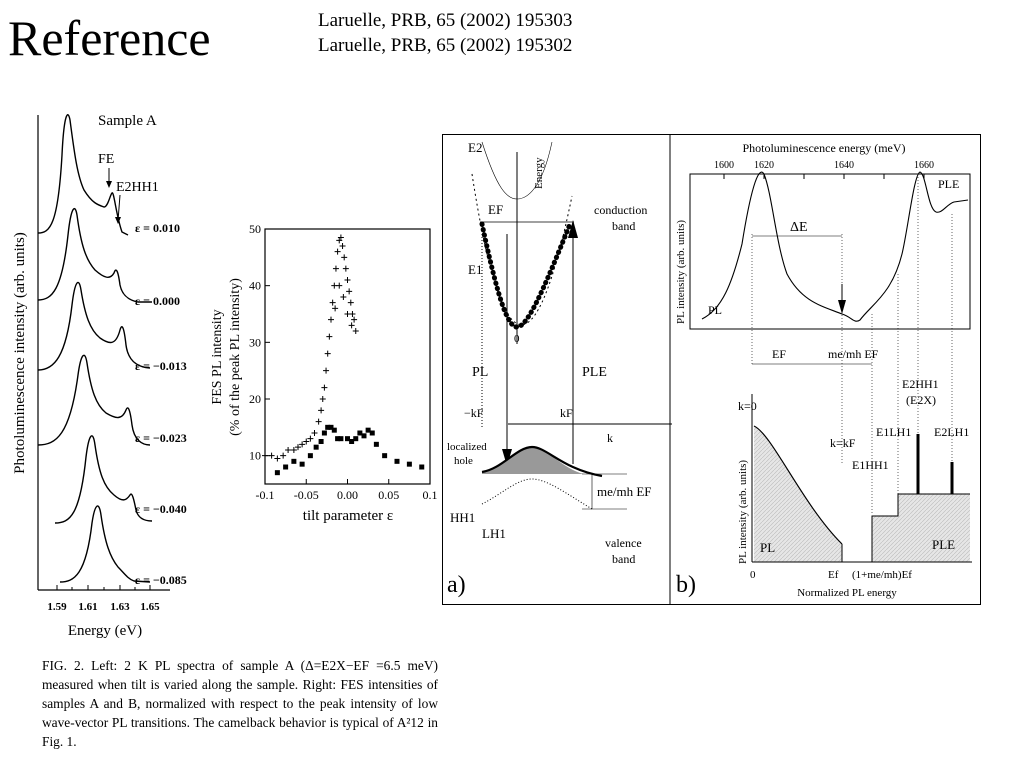  I want to click on me-mh-ef-label-b: me/mh EF, so click(853, 354).